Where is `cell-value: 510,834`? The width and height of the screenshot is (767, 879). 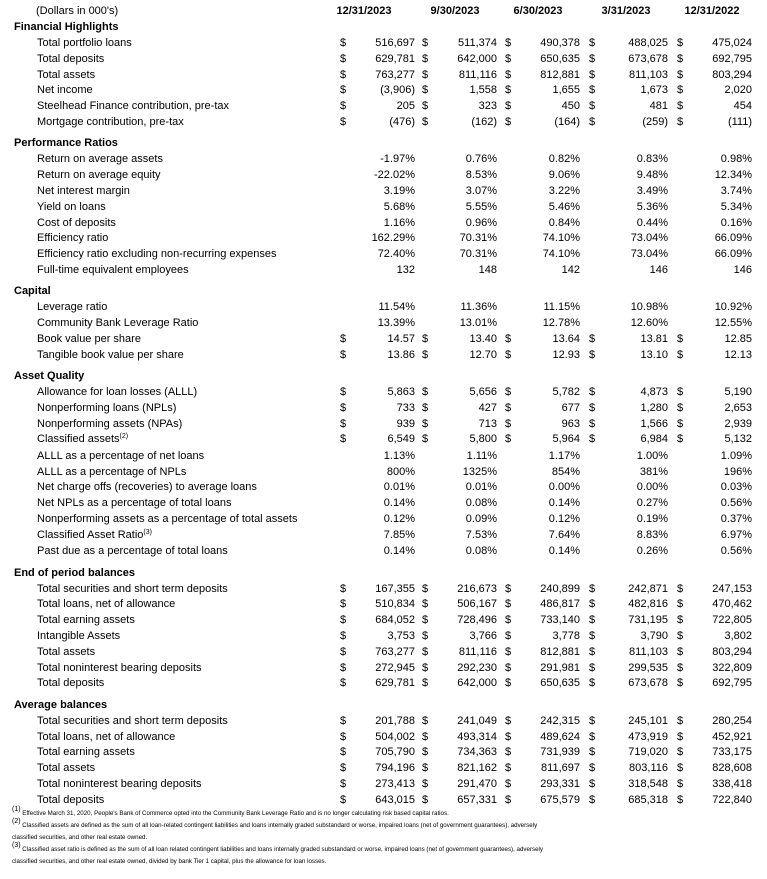 cell-value: 510,834 is located at coordinates (395, 604).